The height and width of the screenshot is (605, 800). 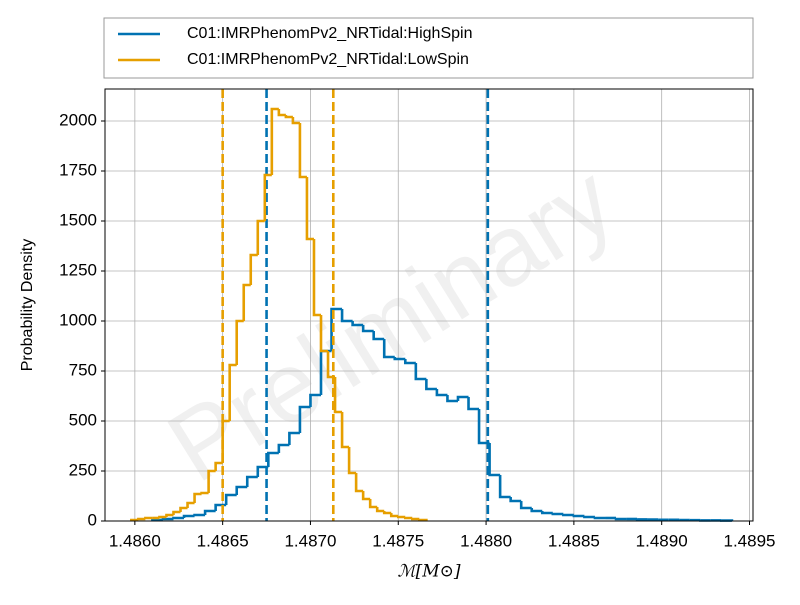 What do you see at coordinates (574, 540) in the screenshot?
I see `x-tick-label: 1.4885` at bounding box center [574, 540].